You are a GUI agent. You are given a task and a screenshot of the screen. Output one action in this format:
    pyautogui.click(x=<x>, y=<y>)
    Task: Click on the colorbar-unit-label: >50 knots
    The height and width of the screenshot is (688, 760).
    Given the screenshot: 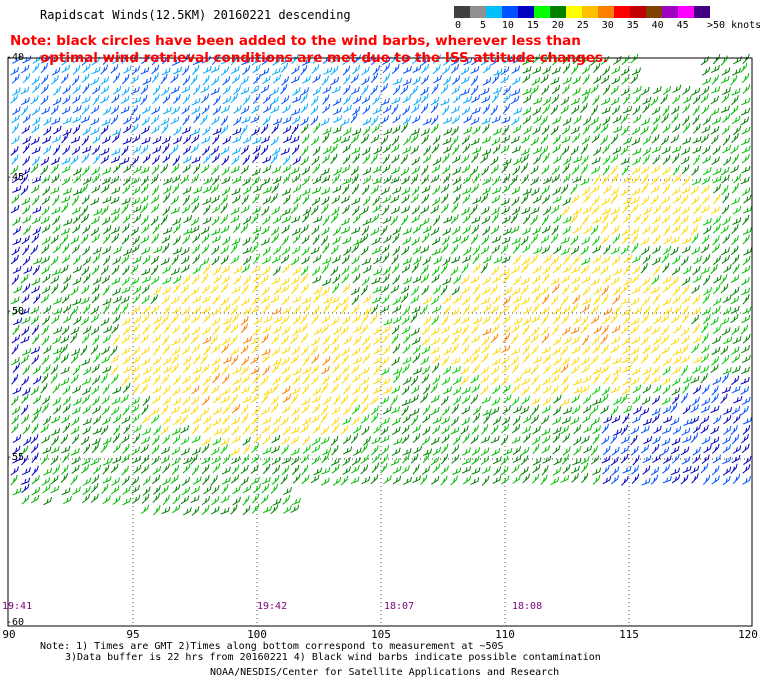 What is the action you would take?
    pyautogui.click(x=733, y=25)
    